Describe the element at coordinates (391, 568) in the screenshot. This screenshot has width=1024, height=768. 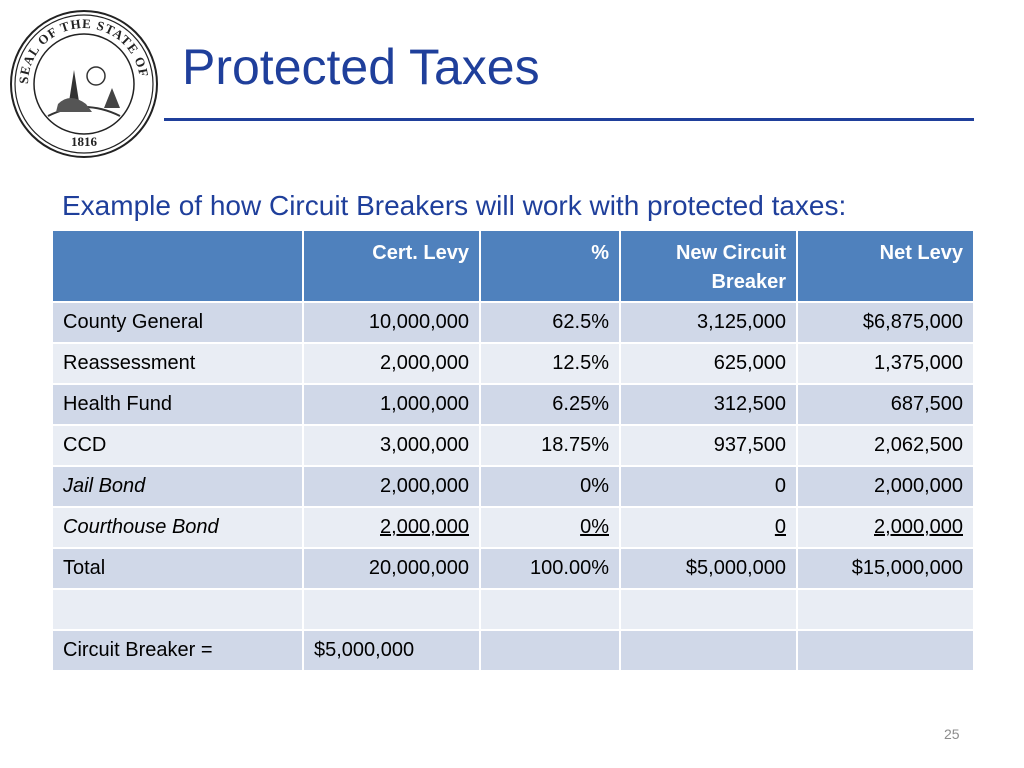
I see `cert-levy-cell: 20,000,000` at that location.